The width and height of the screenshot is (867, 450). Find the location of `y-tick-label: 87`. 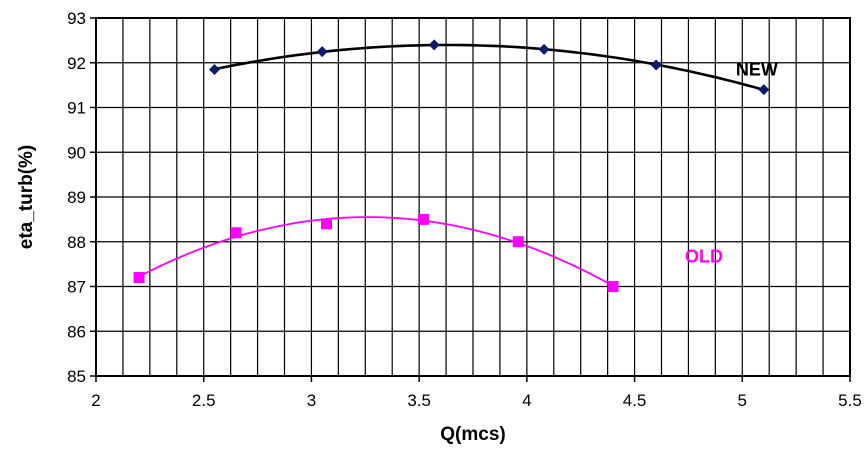

y-tick-label: 87 is located at coordinates (76, 287).